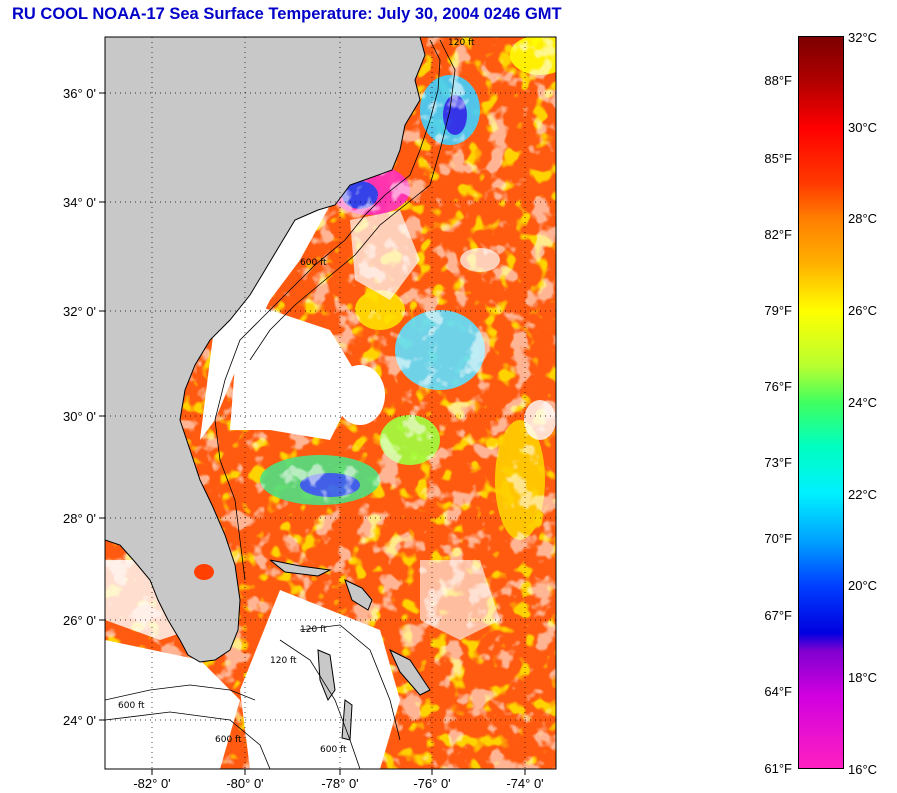 The image size is (897, 793). I want to click on colorbar-f-label: 76°F, so click(778, 386).